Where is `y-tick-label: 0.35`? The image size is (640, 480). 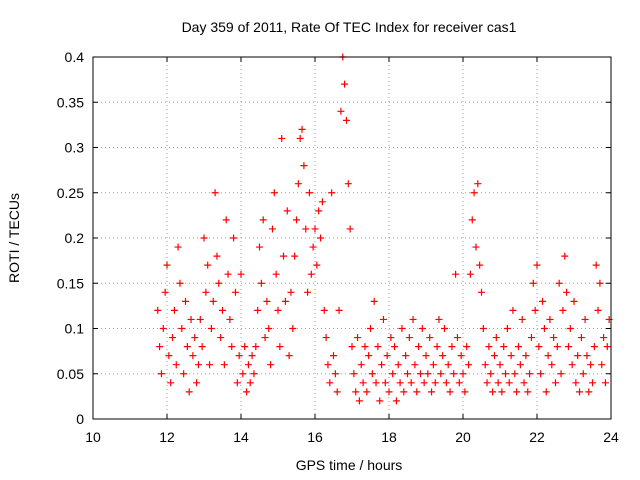 y-tick-label: 0.35 is located at coordinates (70, 102).